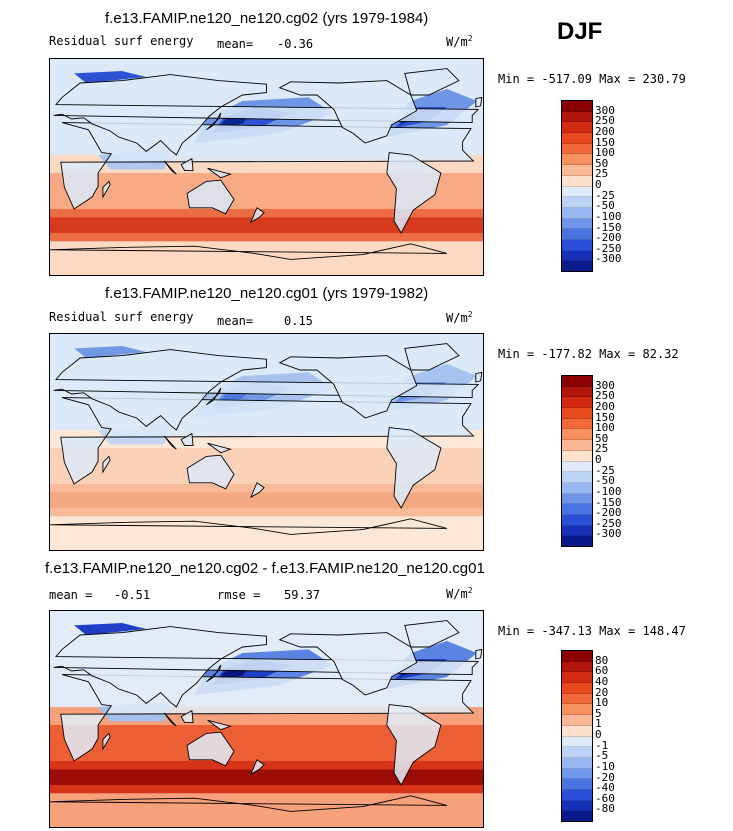  I want to click on colorbar-tick-label: -80, so click(605, 809).